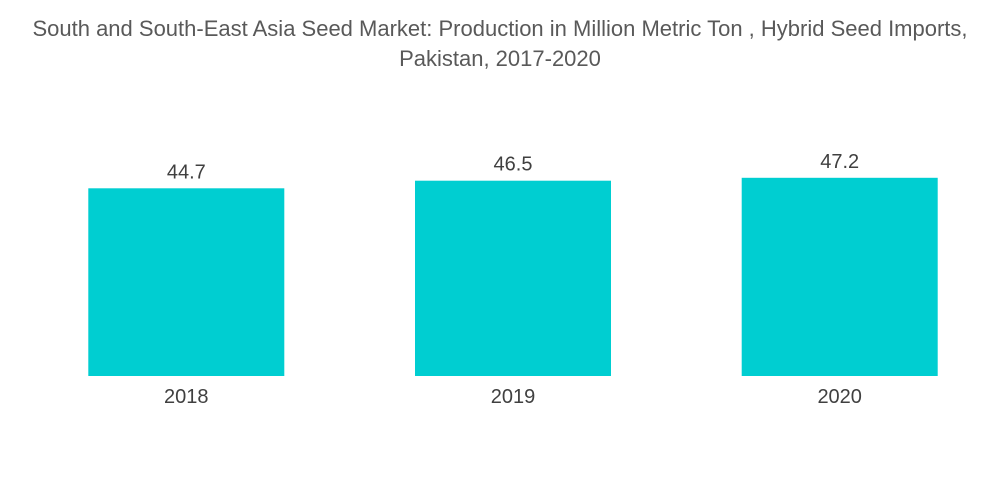  Describe the element at coordinates (186, 282) in the screenshot. I see `bar-2018` at that location.